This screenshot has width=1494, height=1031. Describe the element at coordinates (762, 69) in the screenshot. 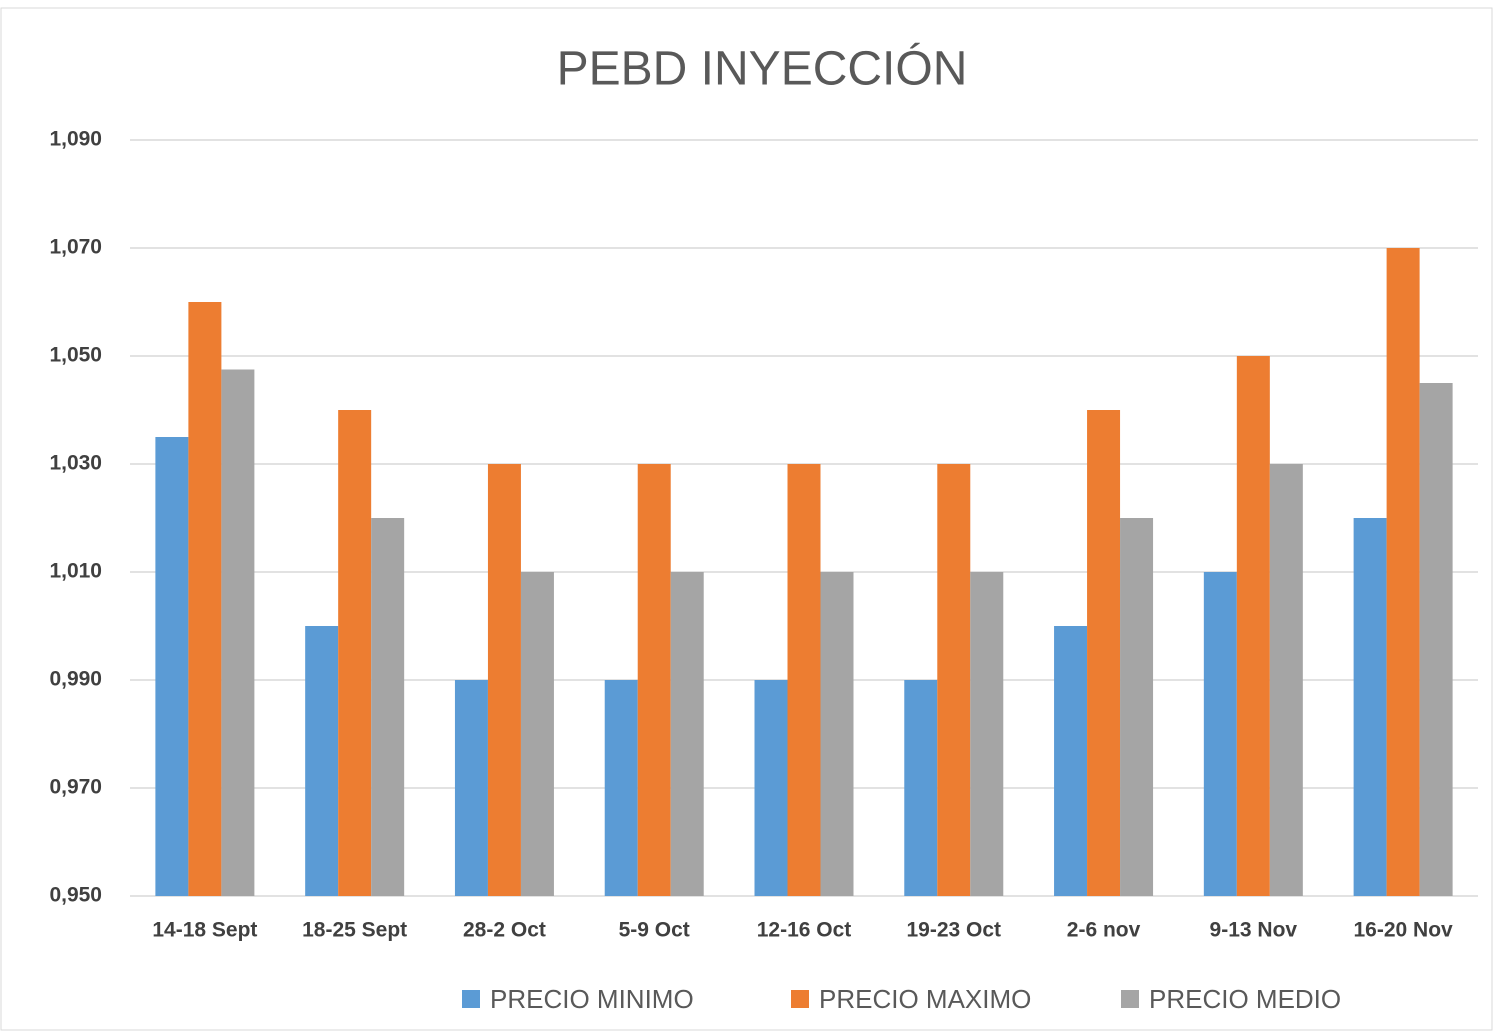

I see `chart-title: PEBD INYECCIÓN` at that location.